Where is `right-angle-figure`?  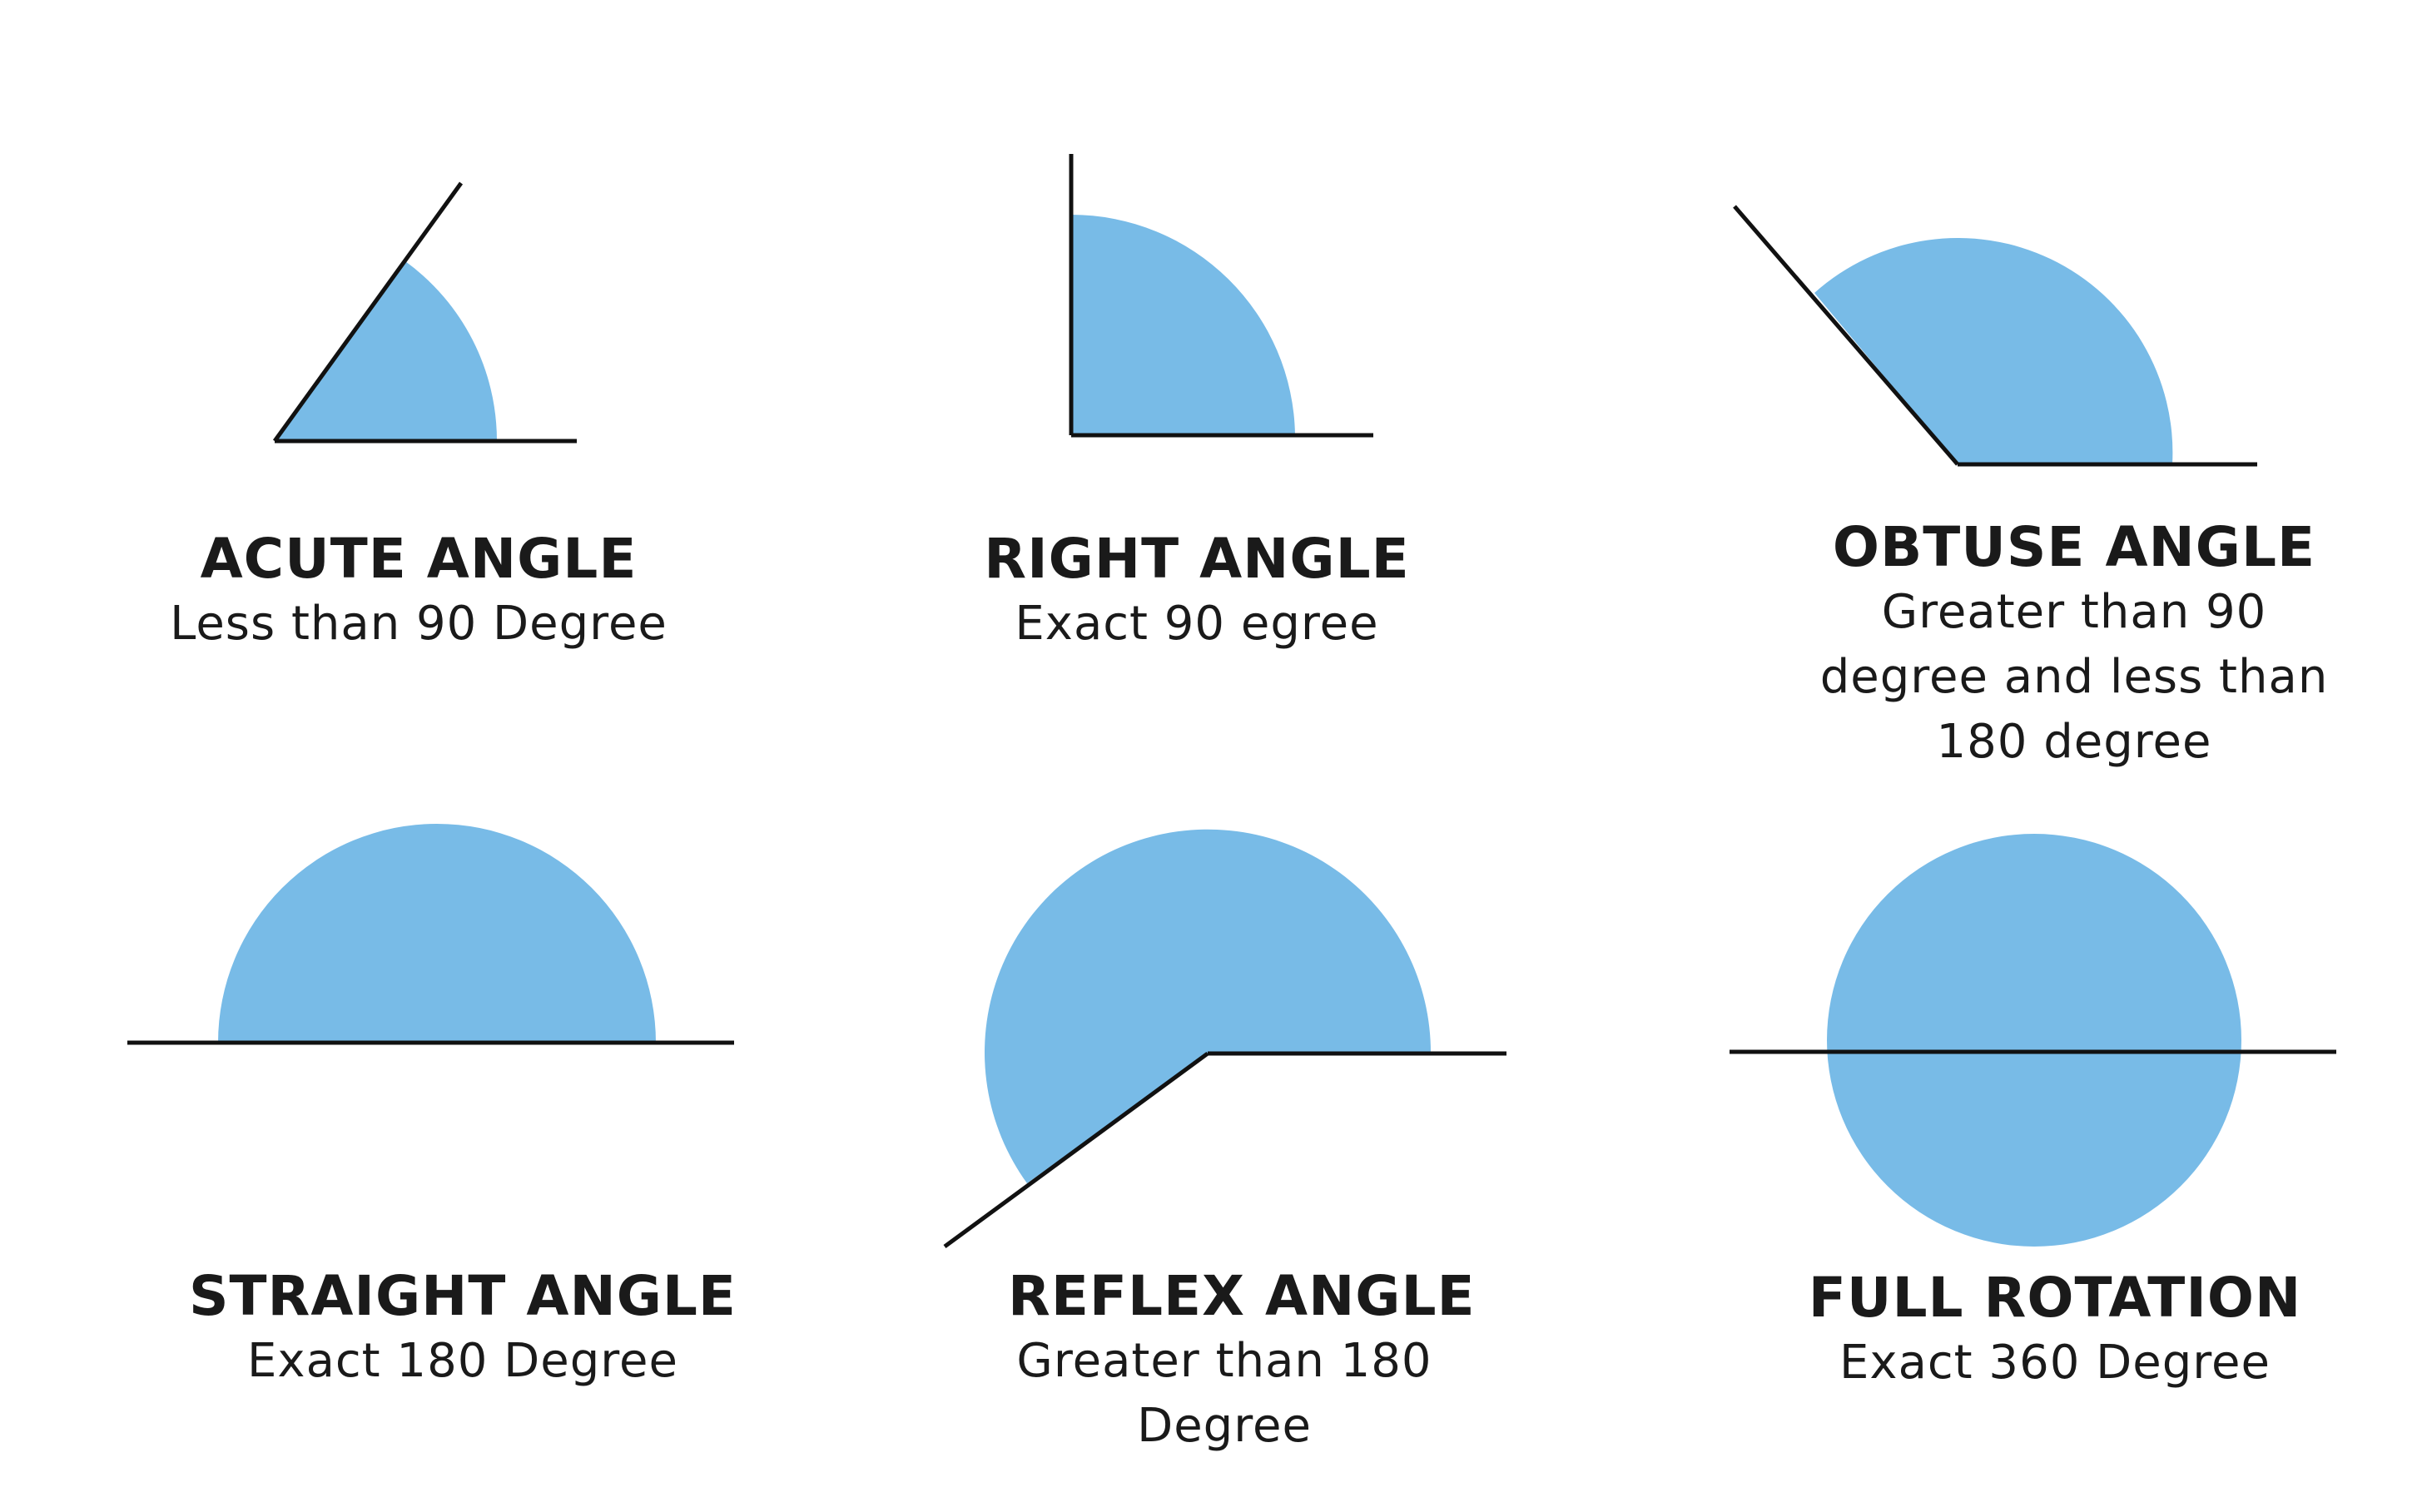 right-angle-figure is located at coordinates (1221, 296).